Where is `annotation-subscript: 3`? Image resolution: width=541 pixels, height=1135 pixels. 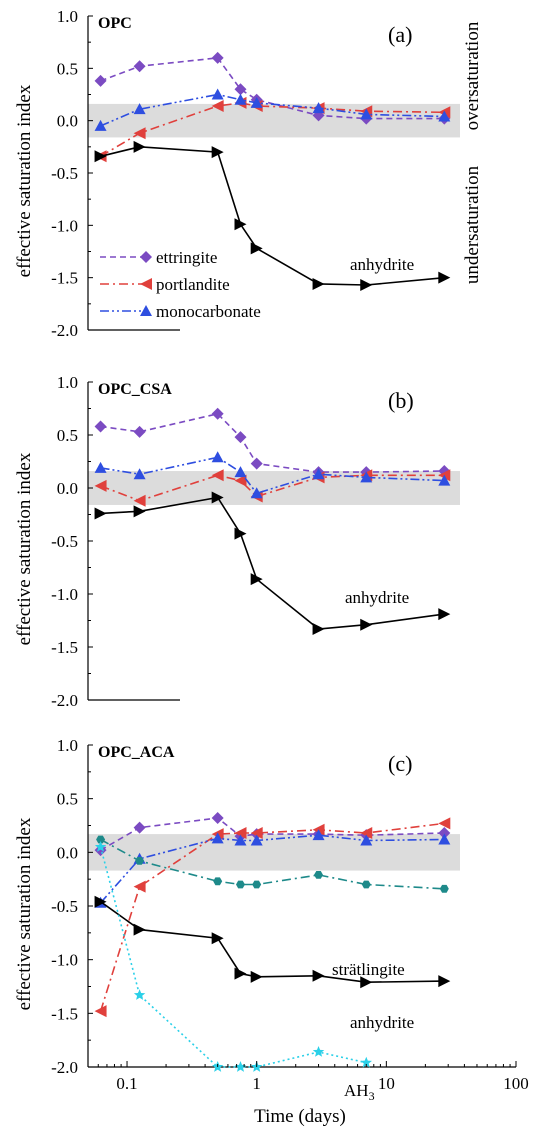 annotation-subscript: 3 is located at coordinates (372, 1096).